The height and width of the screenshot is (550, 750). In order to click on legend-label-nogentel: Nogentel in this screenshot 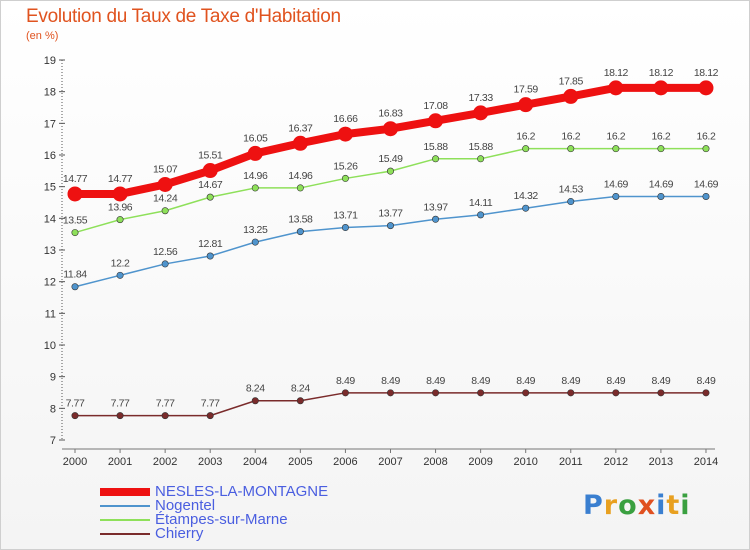, I will do `click(185, 505)`.